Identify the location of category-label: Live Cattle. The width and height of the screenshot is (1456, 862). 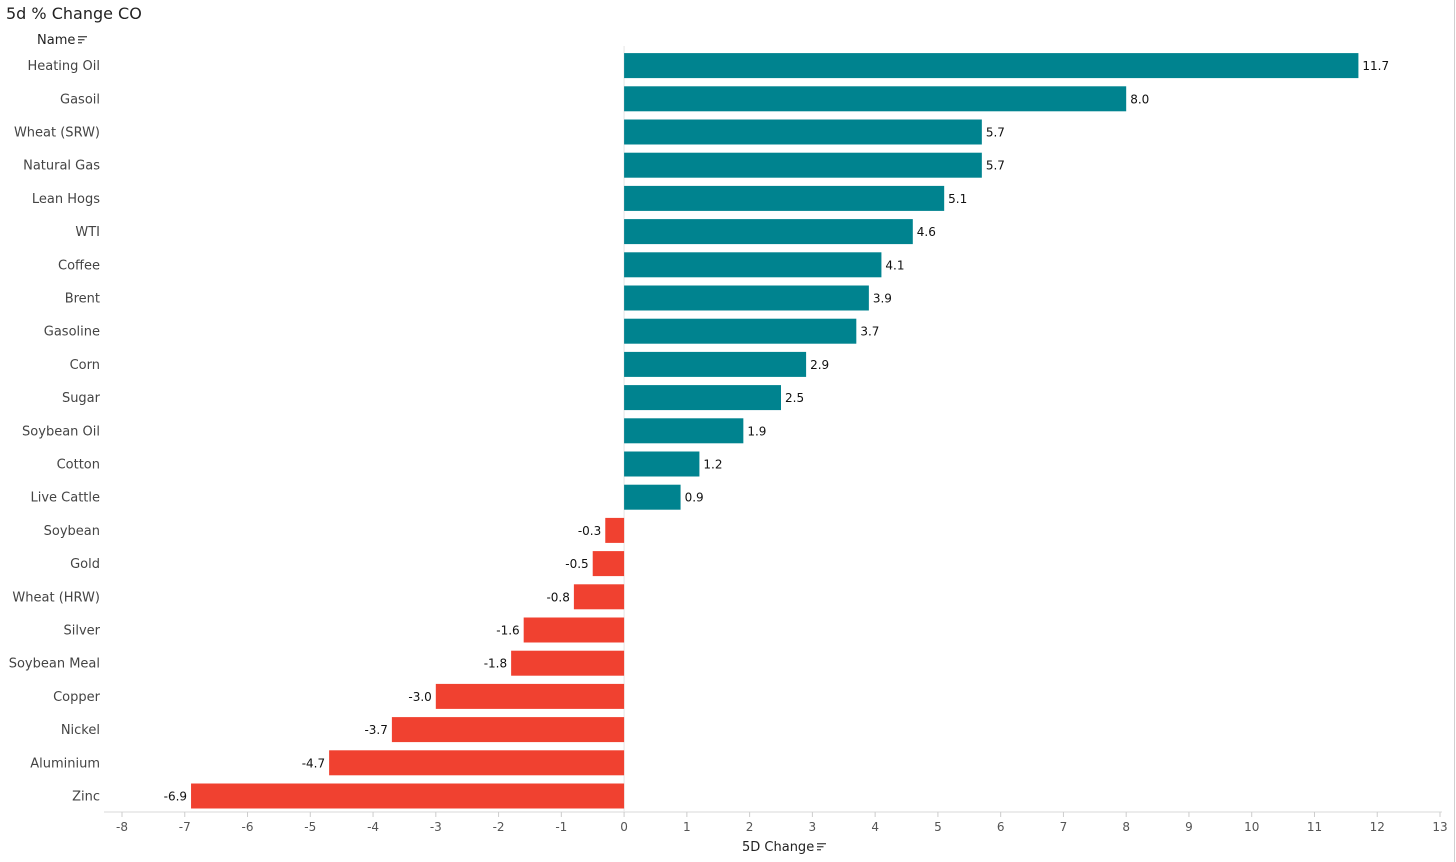
(65, 498).